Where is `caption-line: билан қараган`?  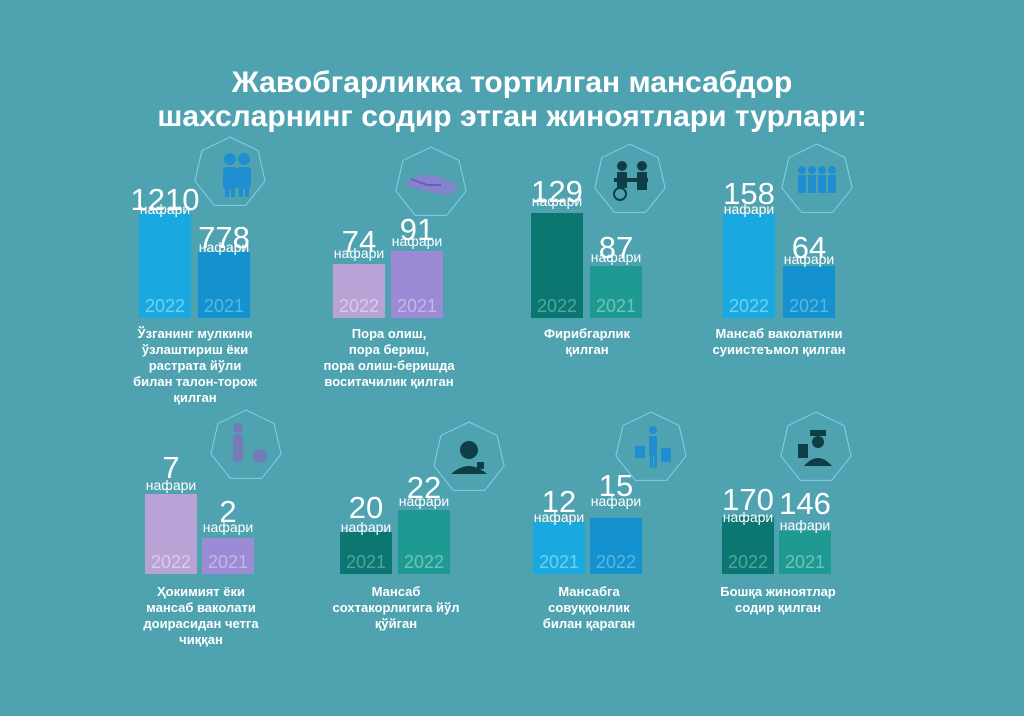 caption-line: билан қараган is located at coordinates (589, 623).